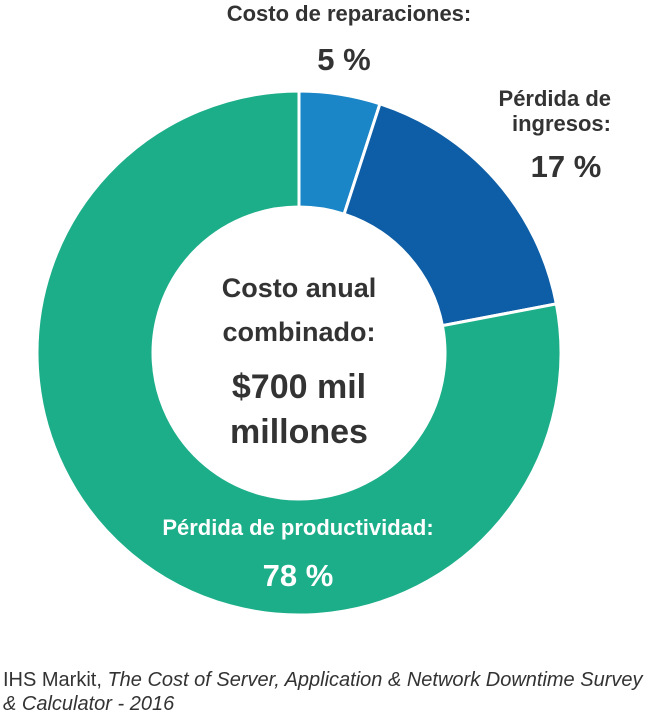 The height and width of the screenshot is (723, 659). I want to click on slice-value-repairs: 5 %, so click(343, 59).